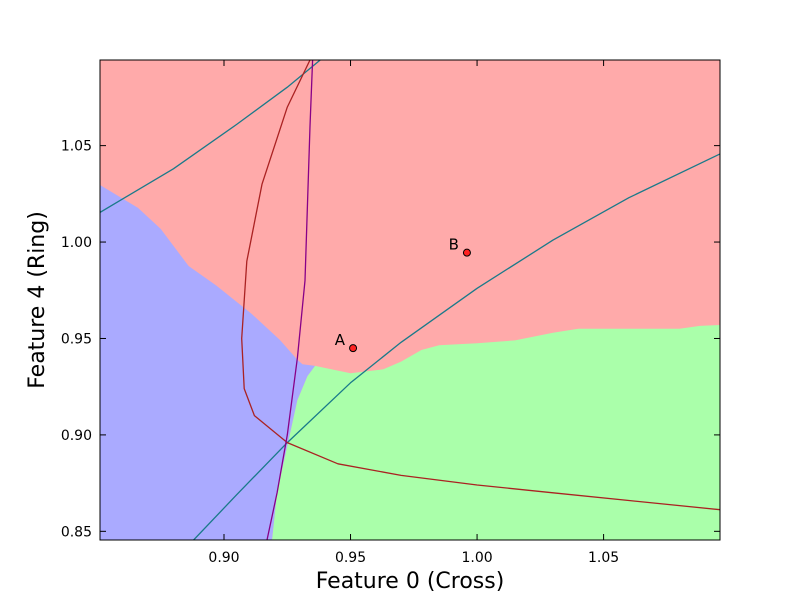  What do you see at coordinates (476, 558) in the screenshot?
I see `x-tick-label: 1.00` at bounding box center [476, 558].